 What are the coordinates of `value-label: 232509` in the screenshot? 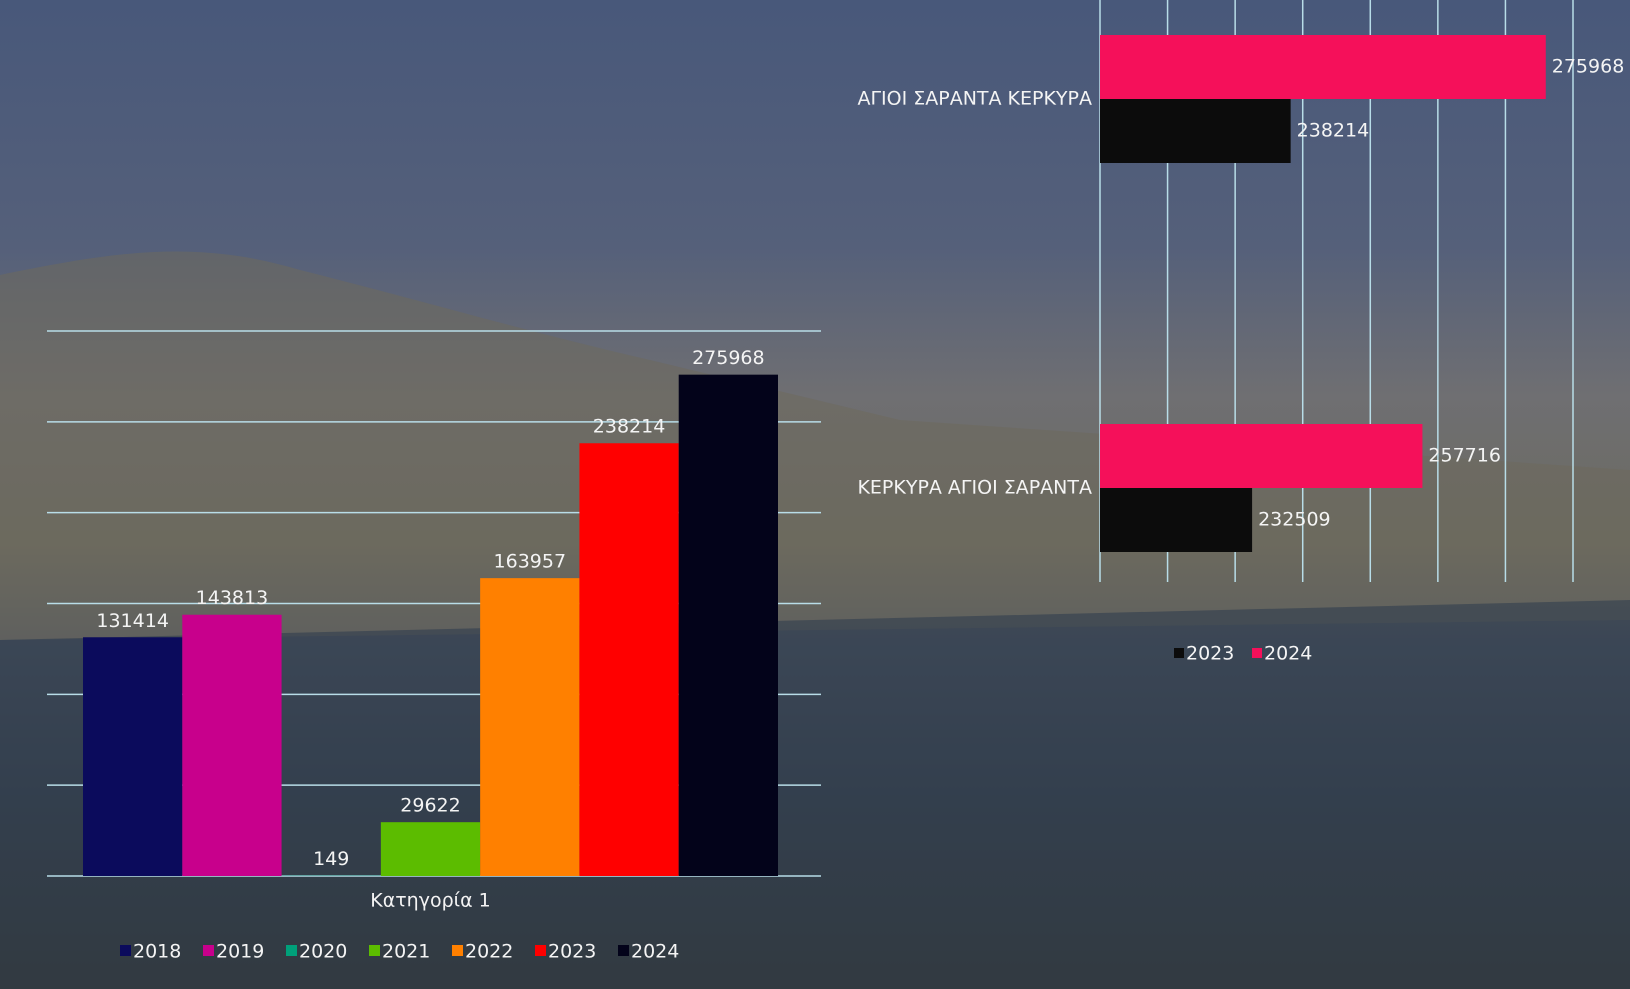 It's located at (1294, 520).